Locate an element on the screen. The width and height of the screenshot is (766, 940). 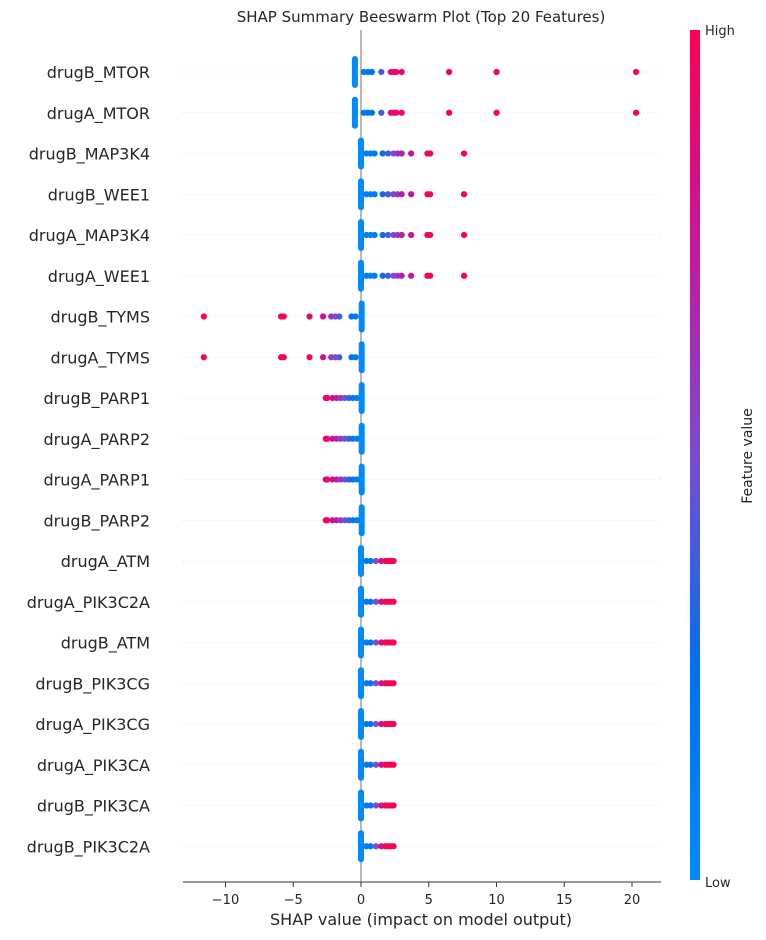
x-tick-label: 5 is located at coordinates (429, 900).